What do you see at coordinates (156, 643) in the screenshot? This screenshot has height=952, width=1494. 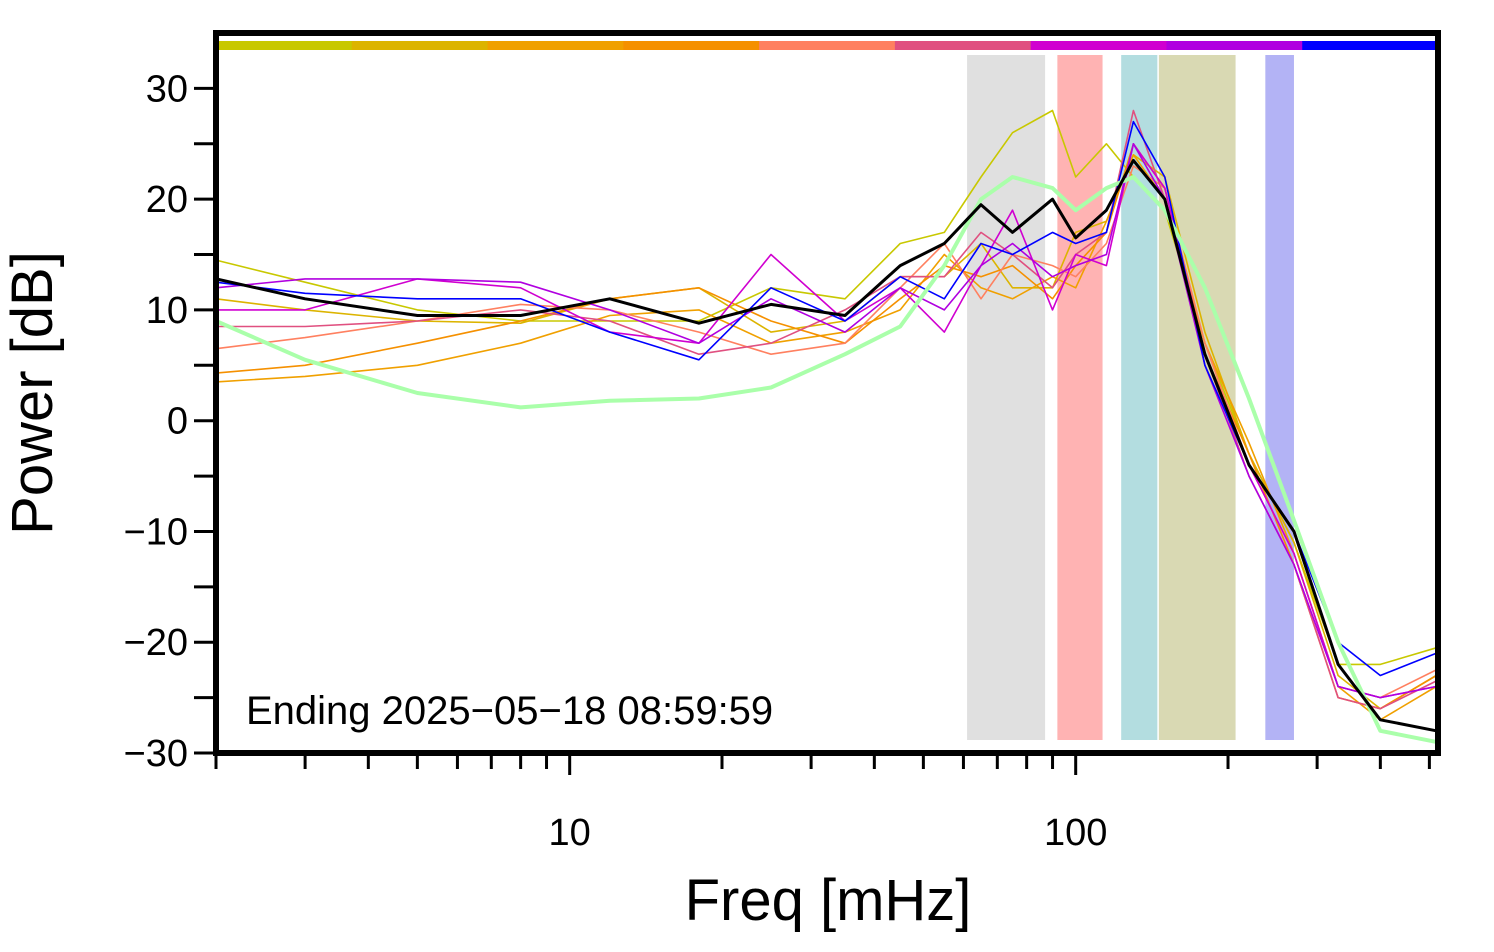 I see `y-tick-label: −20` at bounding box center [156, 643].